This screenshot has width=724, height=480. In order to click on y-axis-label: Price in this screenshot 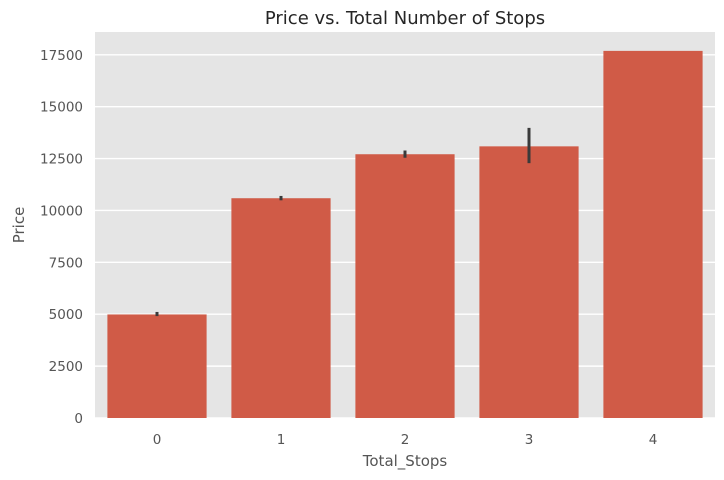, I will do `click(19, 225)`.